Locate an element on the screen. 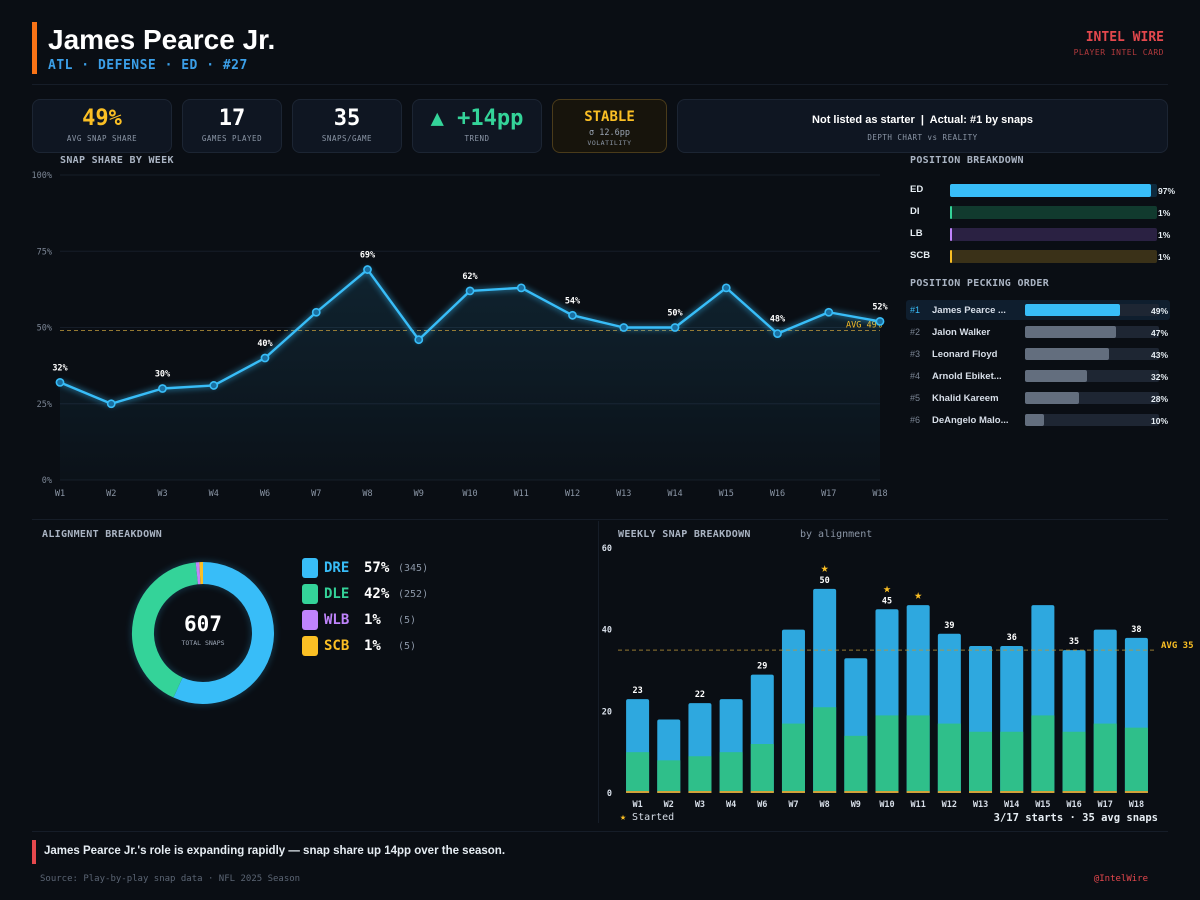  social-handle: @IntelWire is located at coordinates (1120, 879).